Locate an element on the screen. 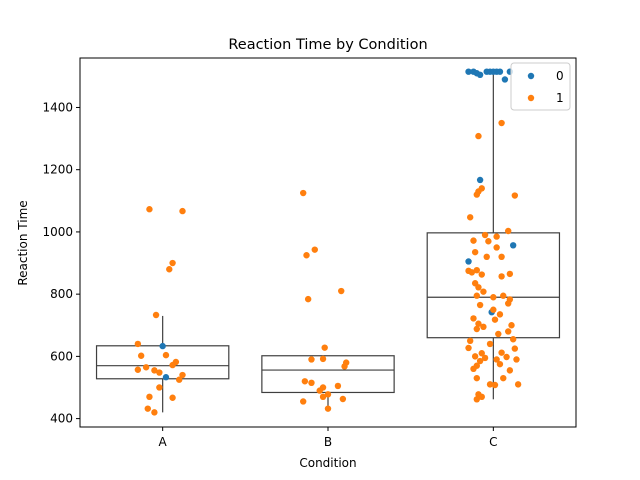 The width and height of the screenshot is (640, 480). x-axis: A B C is located at coordinates (328, 438).